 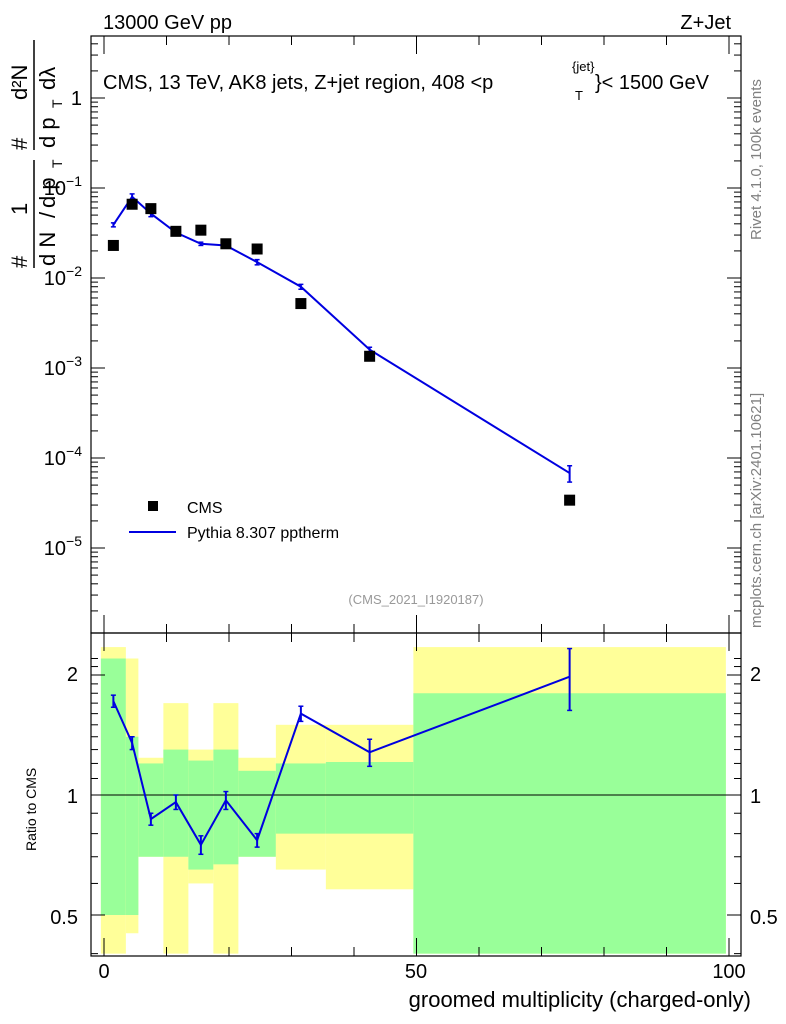 I want to click on ratio-curve, so click(x=341, y=761).